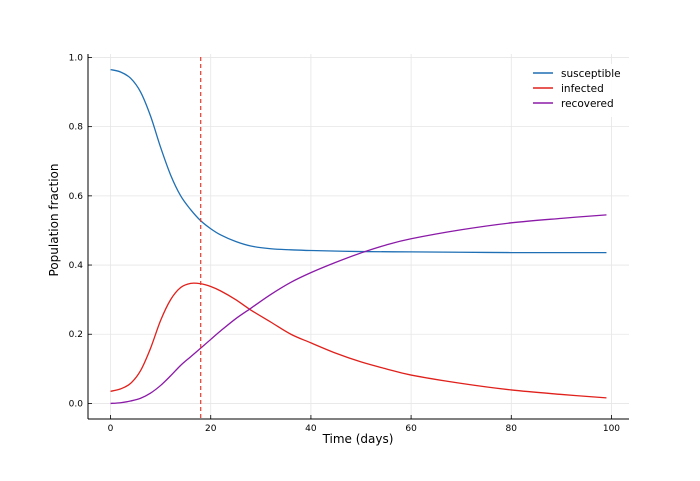 The width and height of the screenshot is (700, 481). I want to click on legend-label-recovered: recovered, so click(587, 104).